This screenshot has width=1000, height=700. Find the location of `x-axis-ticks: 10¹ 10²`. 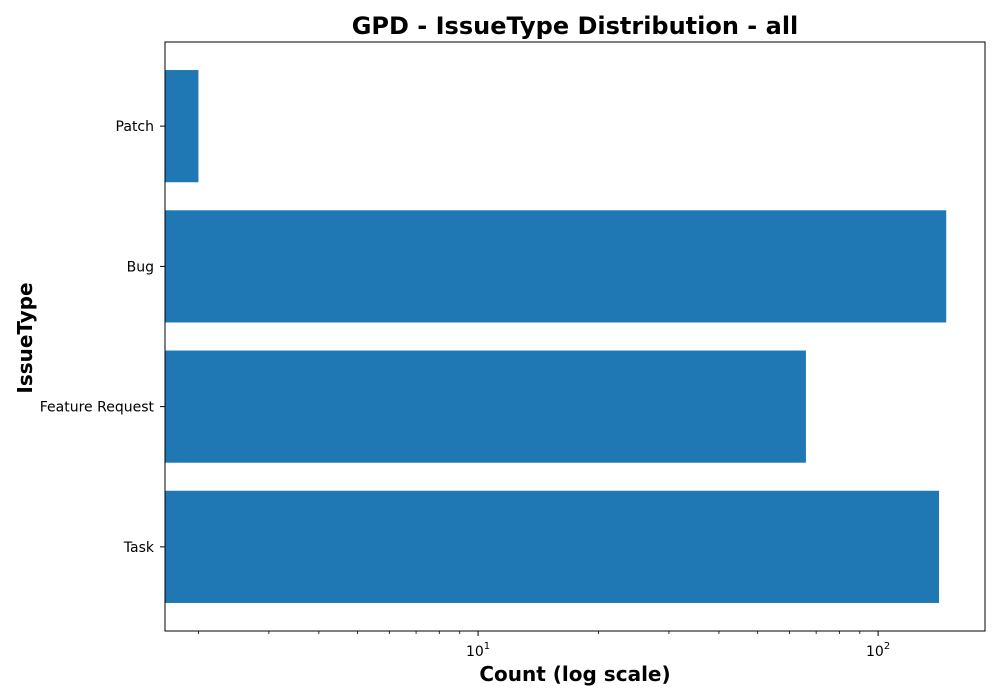

x-axis-ticks: 10¹ 10² is located at coordinates (544, 645).